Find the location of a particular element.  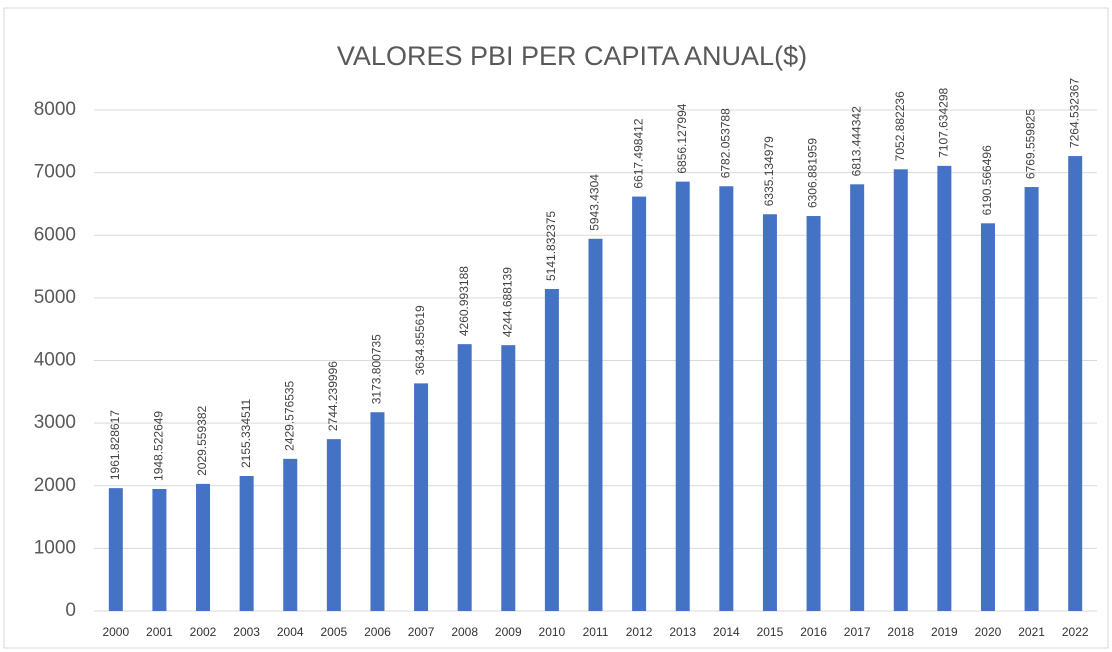

x-tick-label: 2003 is located at coordinates (246, 632).